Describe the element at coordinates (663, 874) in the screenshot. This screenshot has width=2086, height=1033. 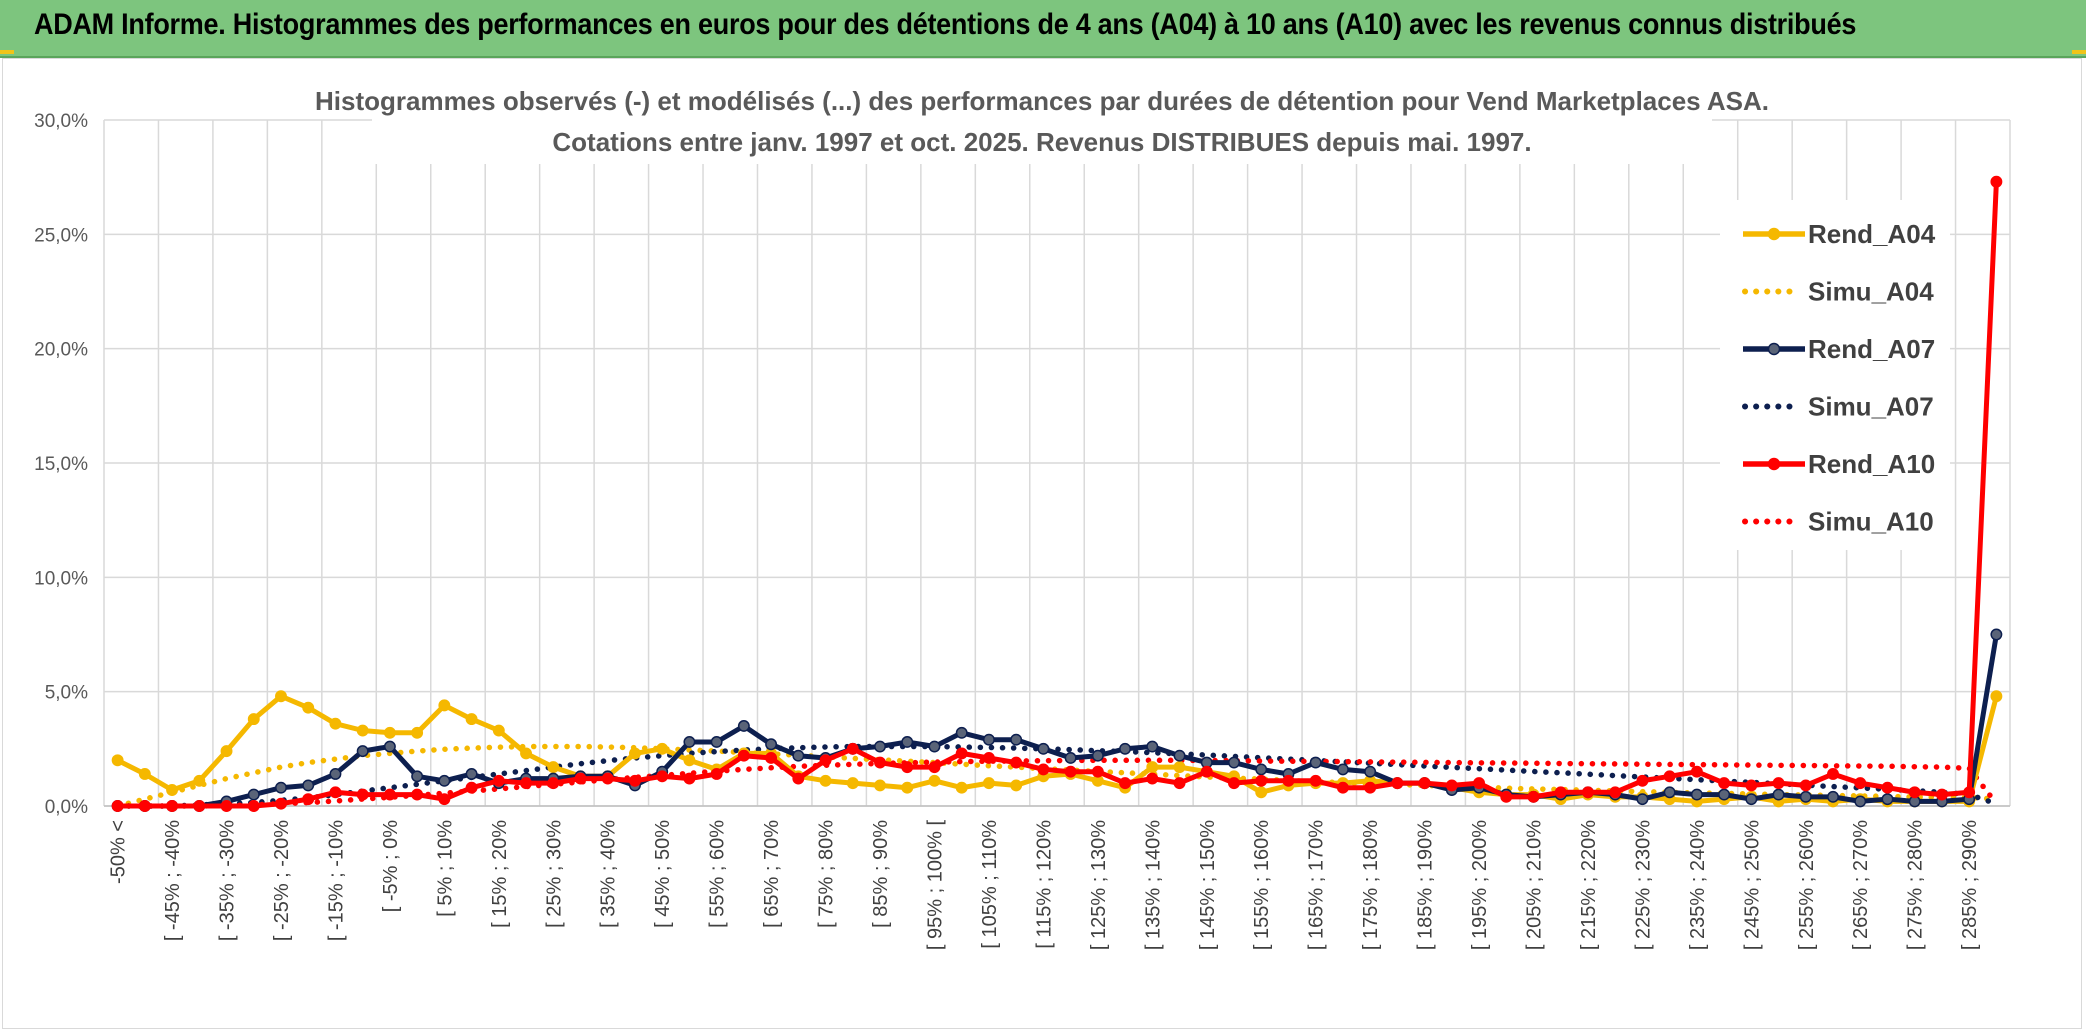
I see `x-tick-label: [ 45% ; 50%` at that location.